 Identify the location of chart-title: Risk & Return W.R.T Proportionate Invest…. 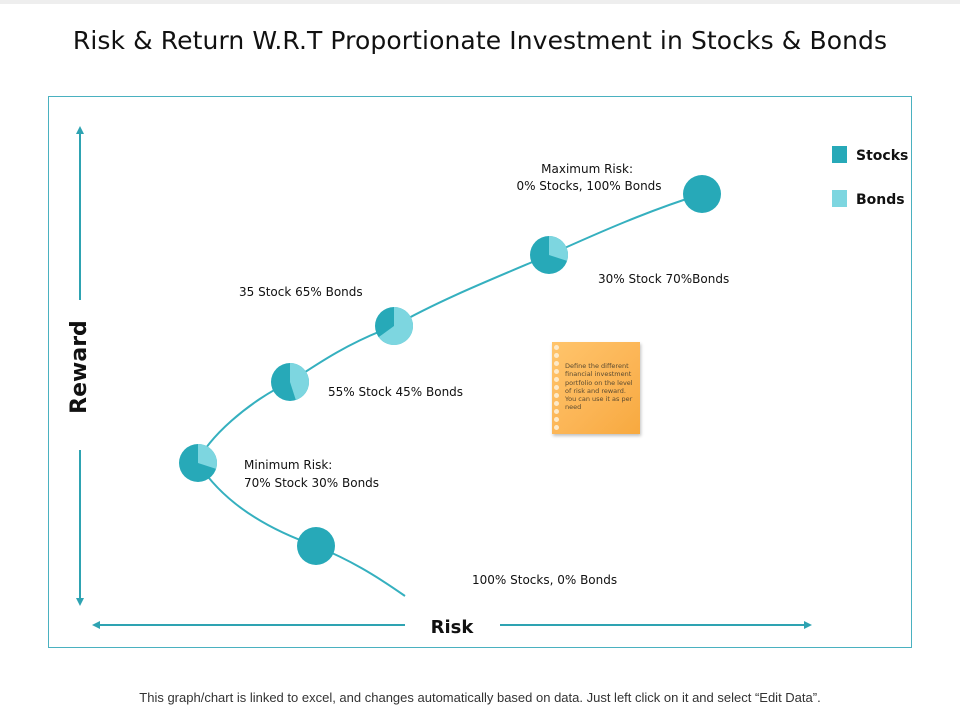
(480, 40).